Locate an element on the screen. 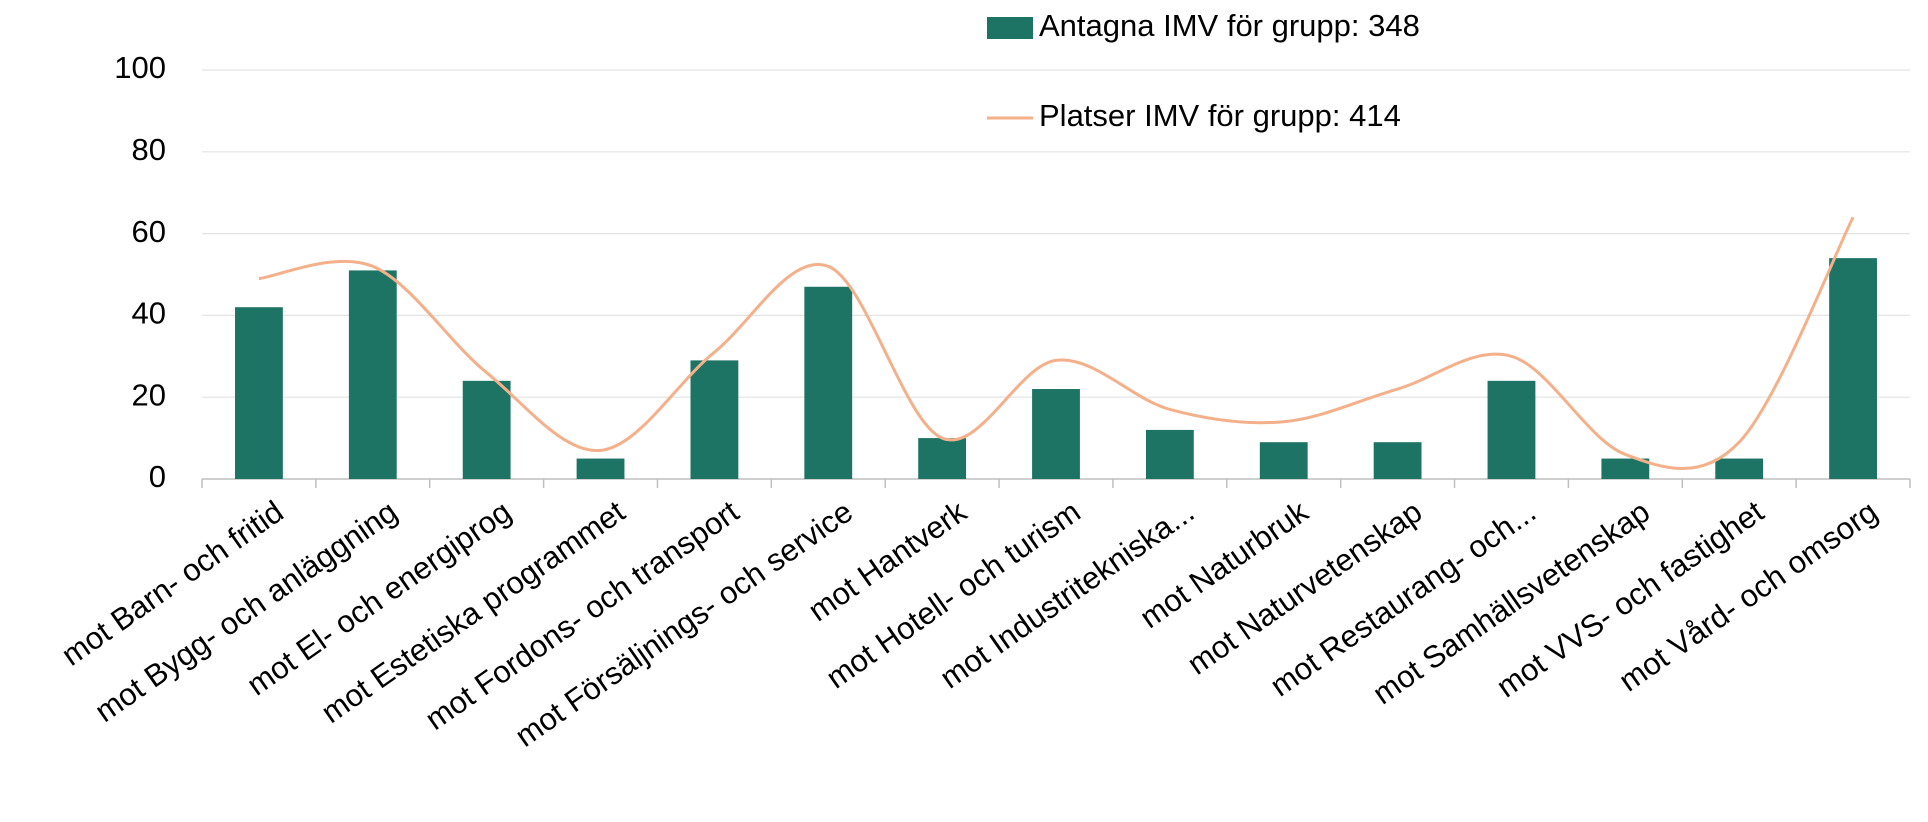 The width and height of the screenshot is (1928, 822). y-tick-label: 40 is located at coordinates (149, 313).